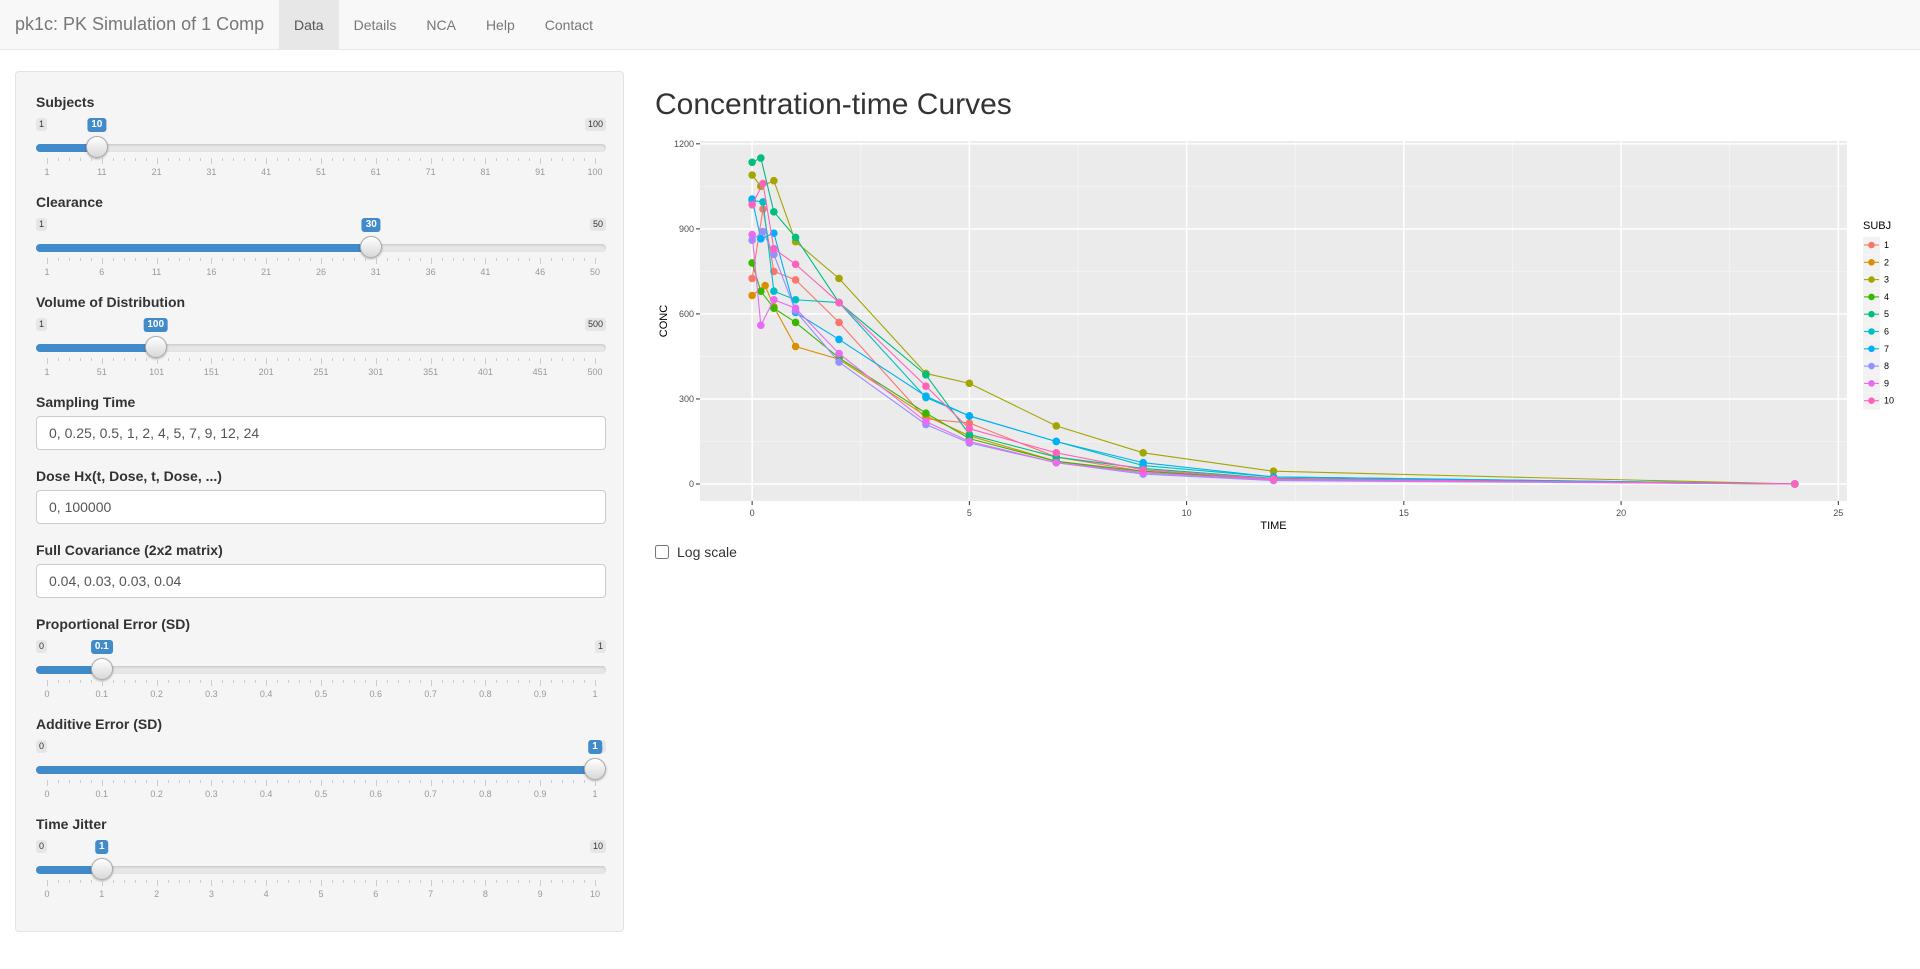 This screenshot has height=969, width=1920. What do you see at coordinates (321, 172) in the screenshot?
I see `slider-tick-label: 51` at bounding box center [321, 172].